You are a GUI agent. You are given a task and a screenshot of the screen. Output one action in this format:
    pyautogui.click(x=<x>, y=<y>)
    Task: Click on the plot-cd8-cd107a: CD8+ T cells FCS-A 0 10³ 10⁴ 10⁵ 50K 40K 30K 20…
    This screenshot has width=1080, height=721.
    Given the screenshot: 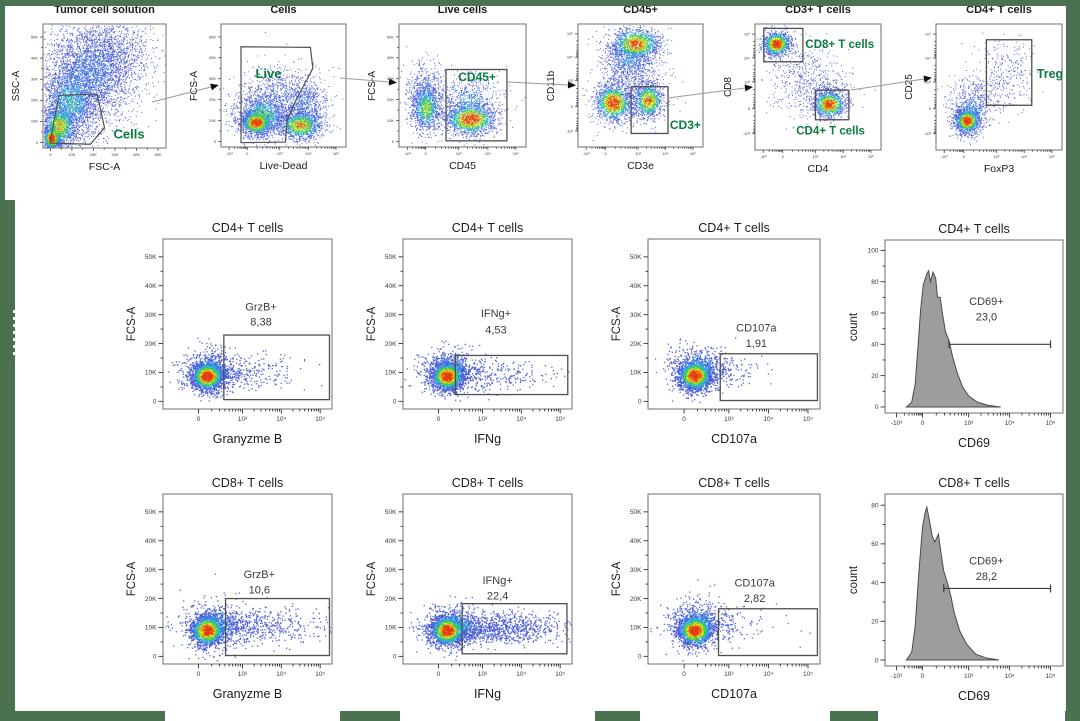 What is the action you would take?
    pyautogui.click(x=716, y=588)
    